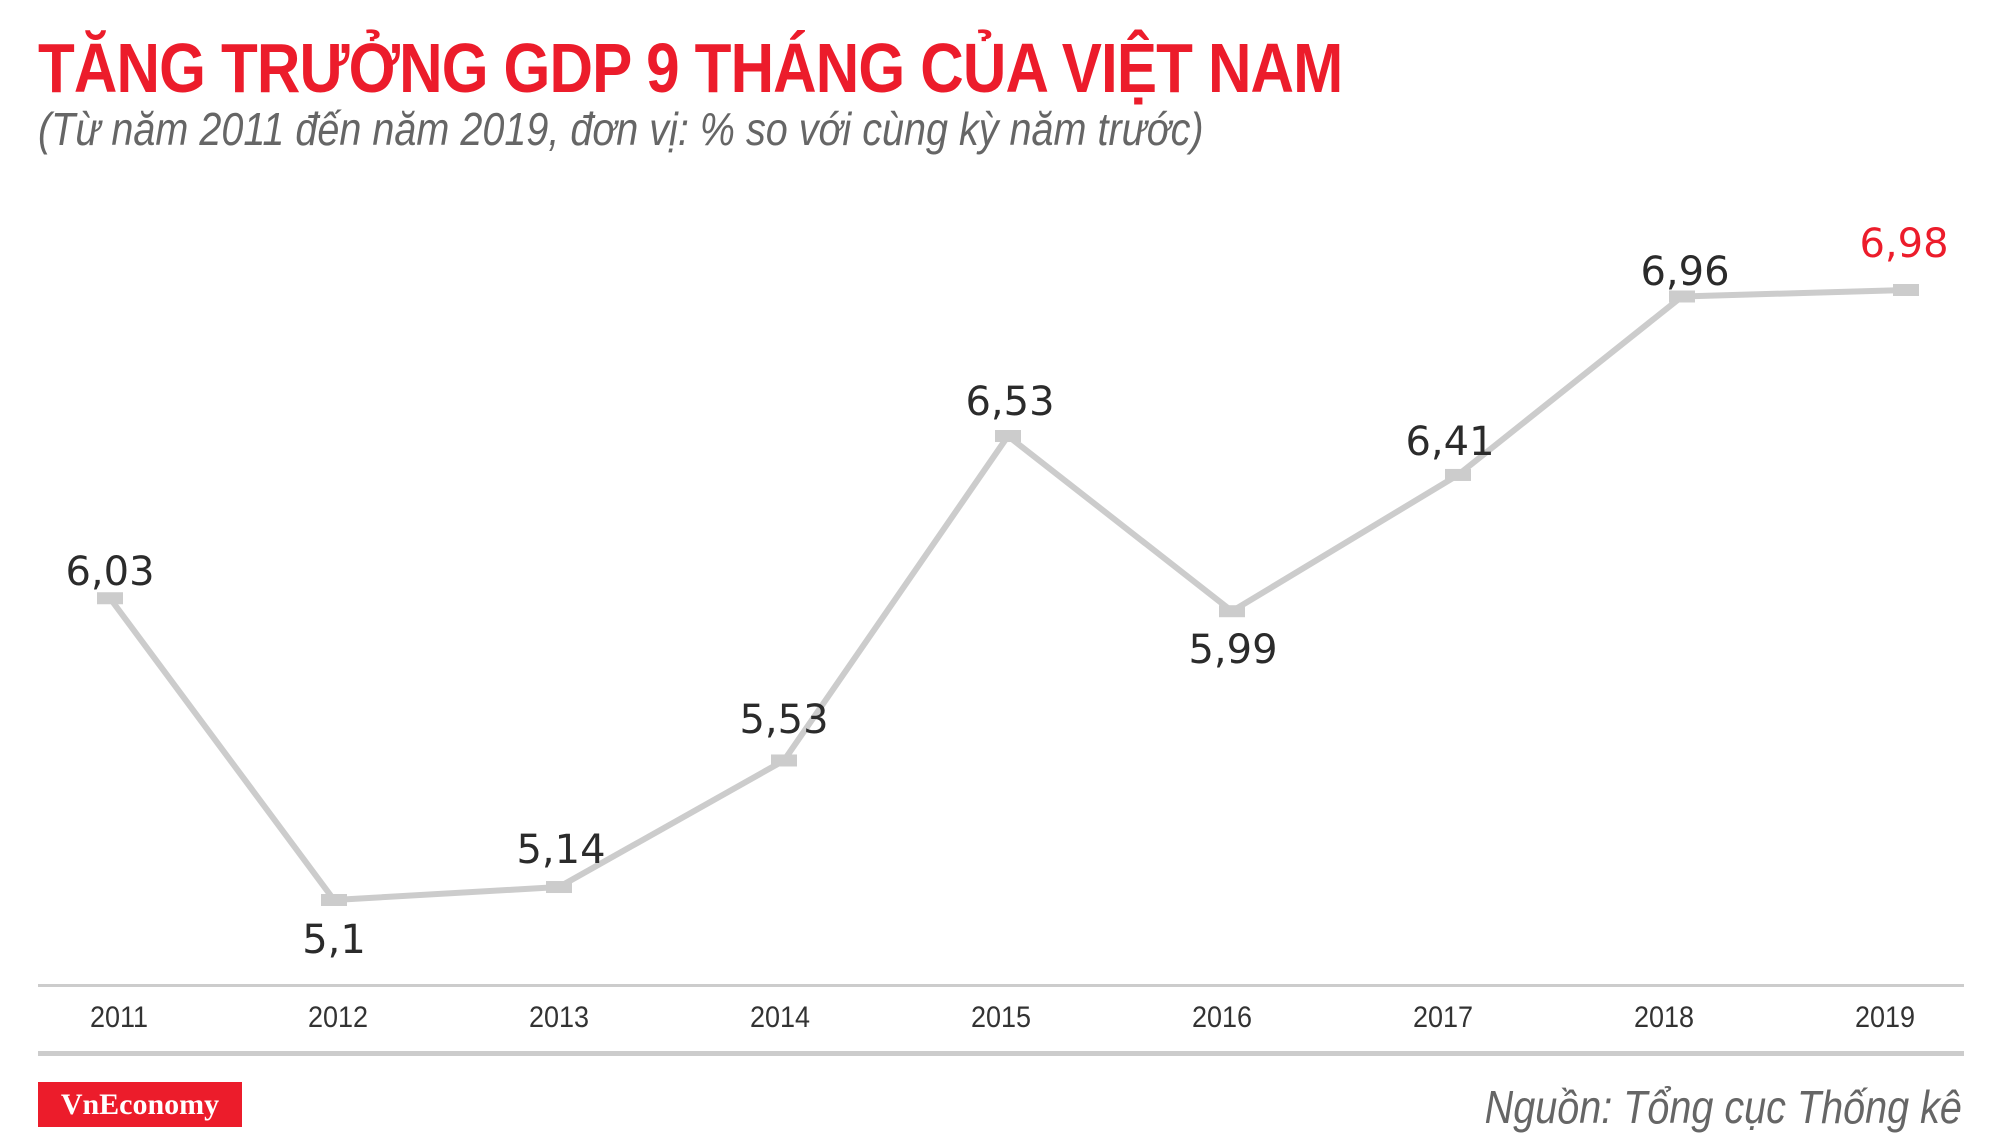 This screenshot has width=2000, height=1142. I want to click on data-point-marker-2015, so click(1008, 436).